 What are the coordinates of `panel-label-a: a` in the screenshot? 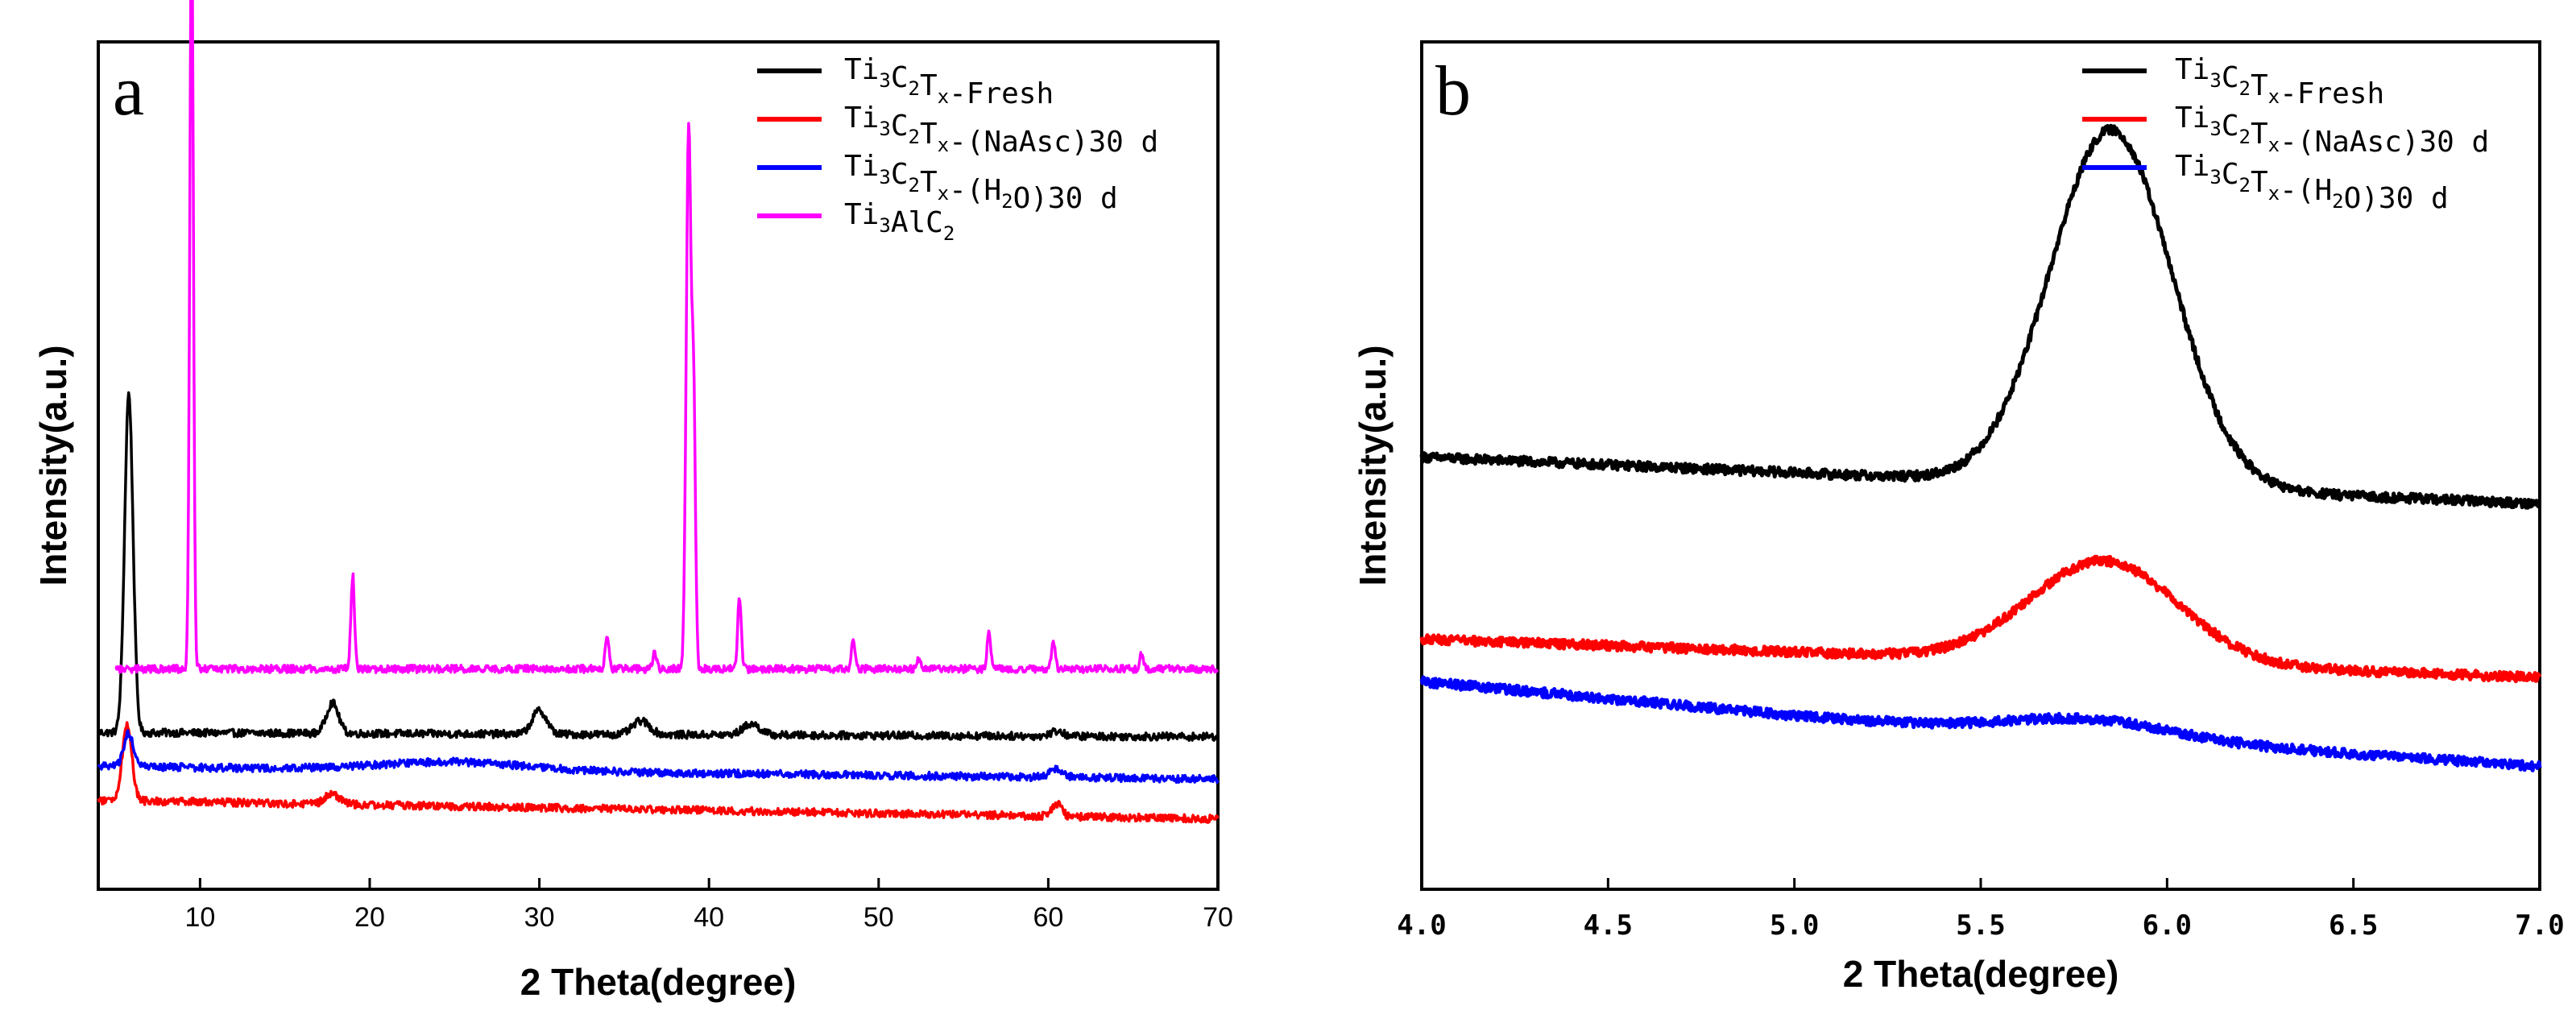 It's located at (128, 91).